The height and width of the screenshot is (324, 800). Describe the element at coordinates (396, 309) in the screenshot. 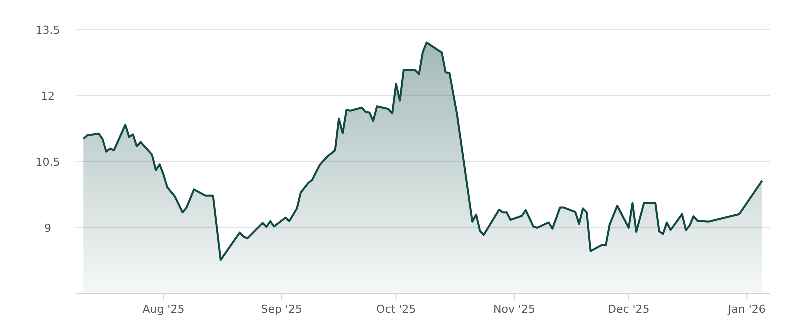

I see `x-tick-label: Oct '25` at that location.